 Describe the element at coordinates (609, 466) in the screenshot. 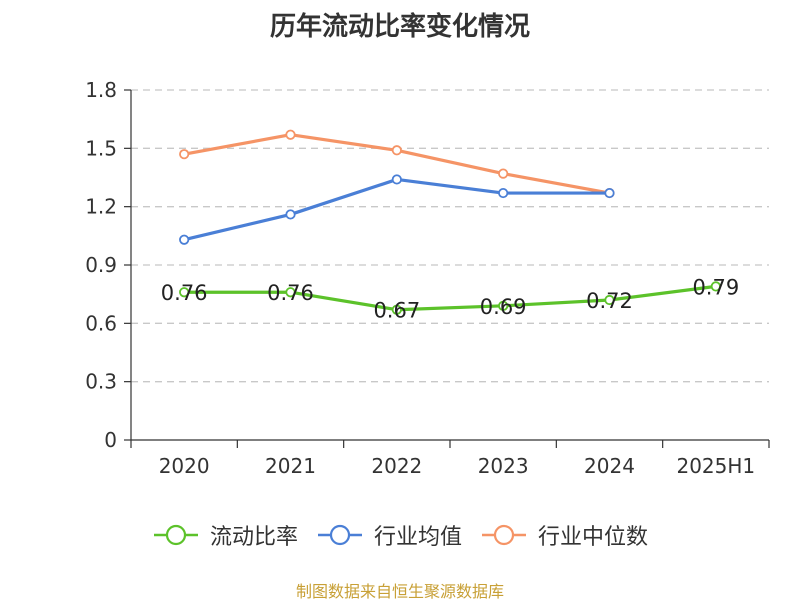

I see `x-tick-label: 2024` at that location.